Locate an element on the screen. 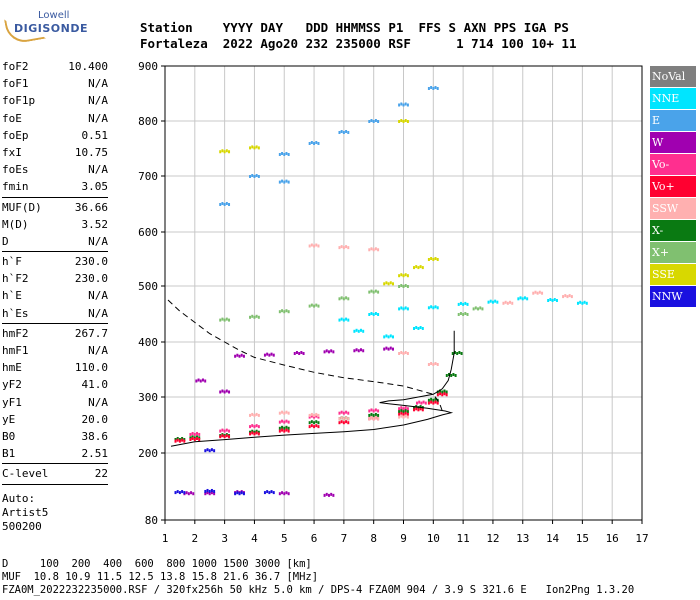 This screenshot has width=700, height=600. param-row: B0 38.6 is located at coordinates (55, 436).